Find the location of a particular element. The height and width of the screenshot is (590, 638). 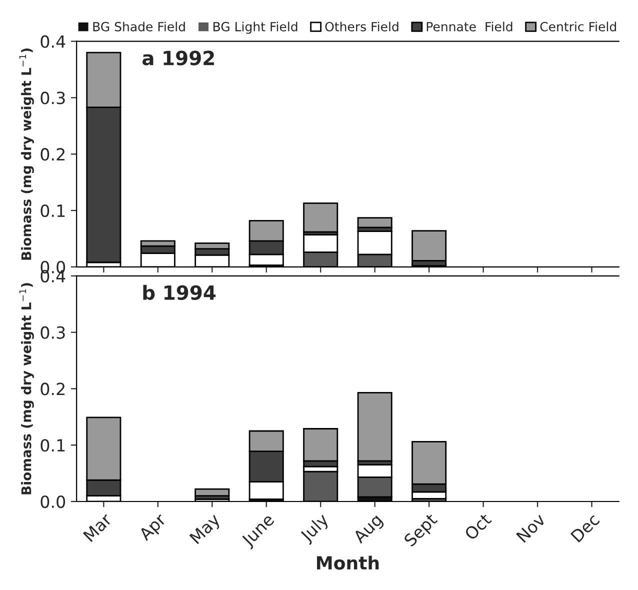

chart-title: a 1992 is located at coordinates (178, 58).